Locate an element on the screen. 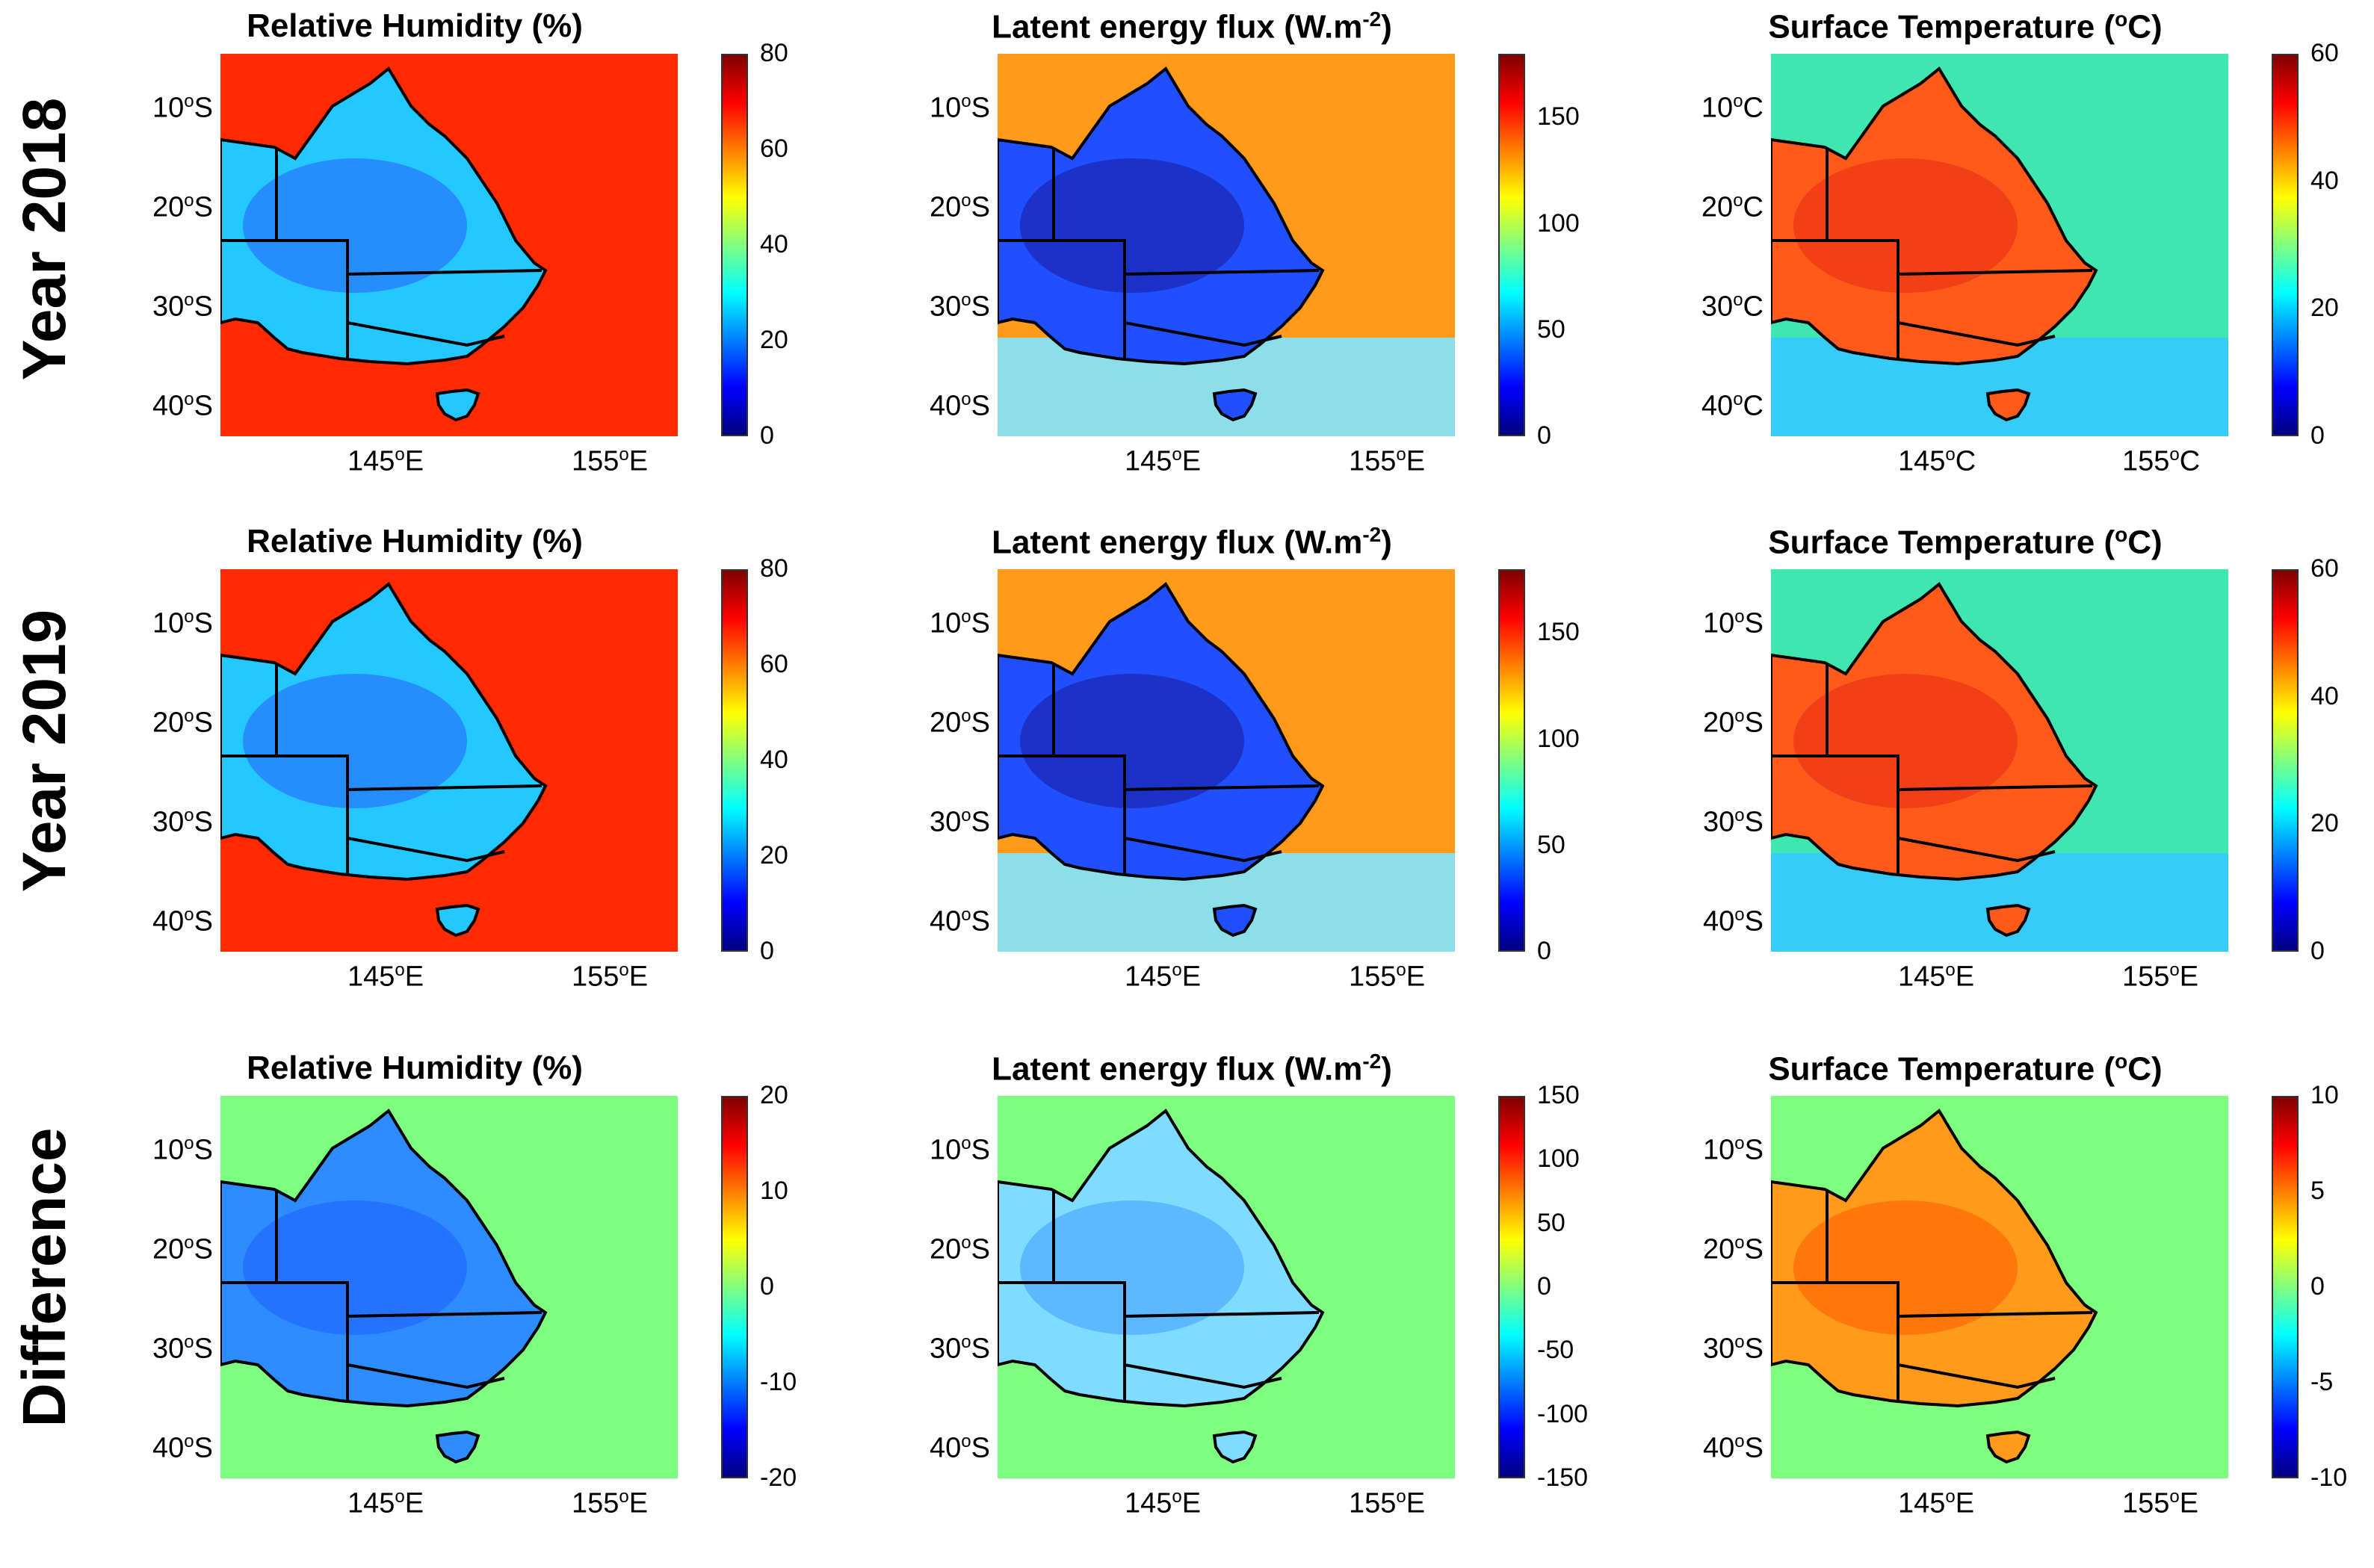 The width and height of the screenshot is (2374, 1568). colorbar-tick: 100 is located at coordinates (1558, 738).